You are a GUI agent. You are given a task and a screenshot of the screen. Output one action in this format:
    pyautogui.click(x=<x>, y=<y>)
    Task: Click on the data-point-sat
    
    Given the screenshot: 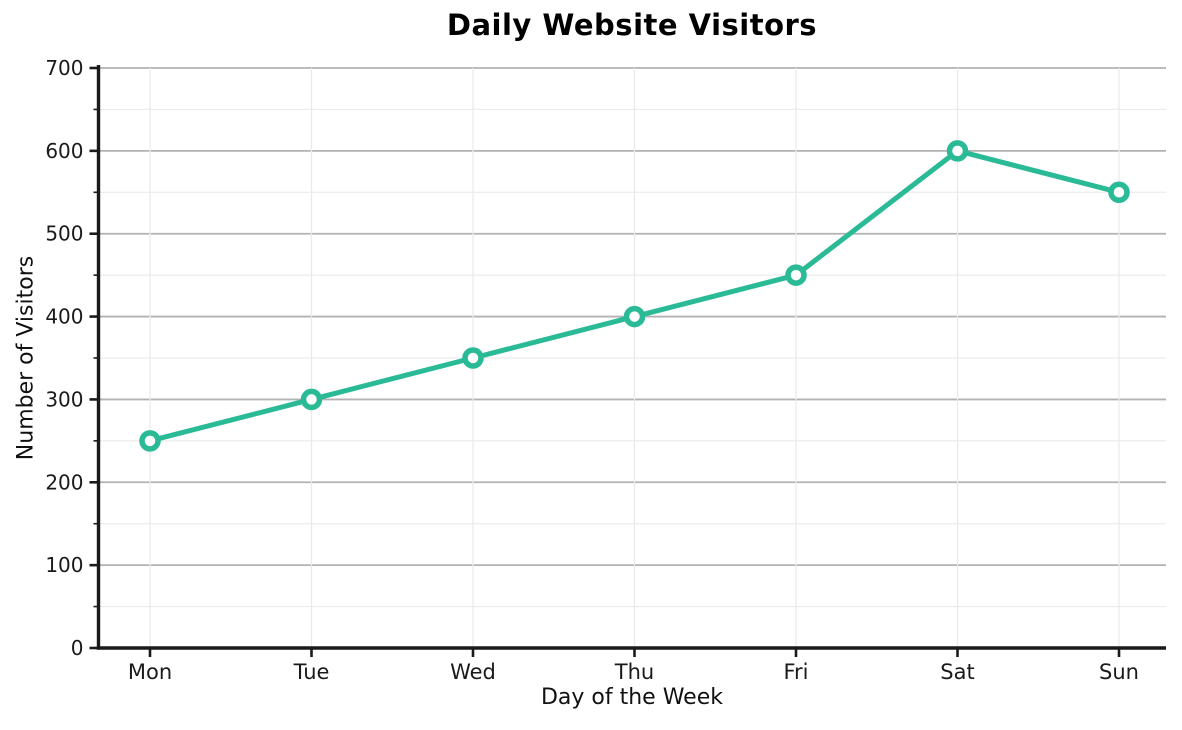 What is the action you would take?
    pyautogui.click(x=957, y=151)
    